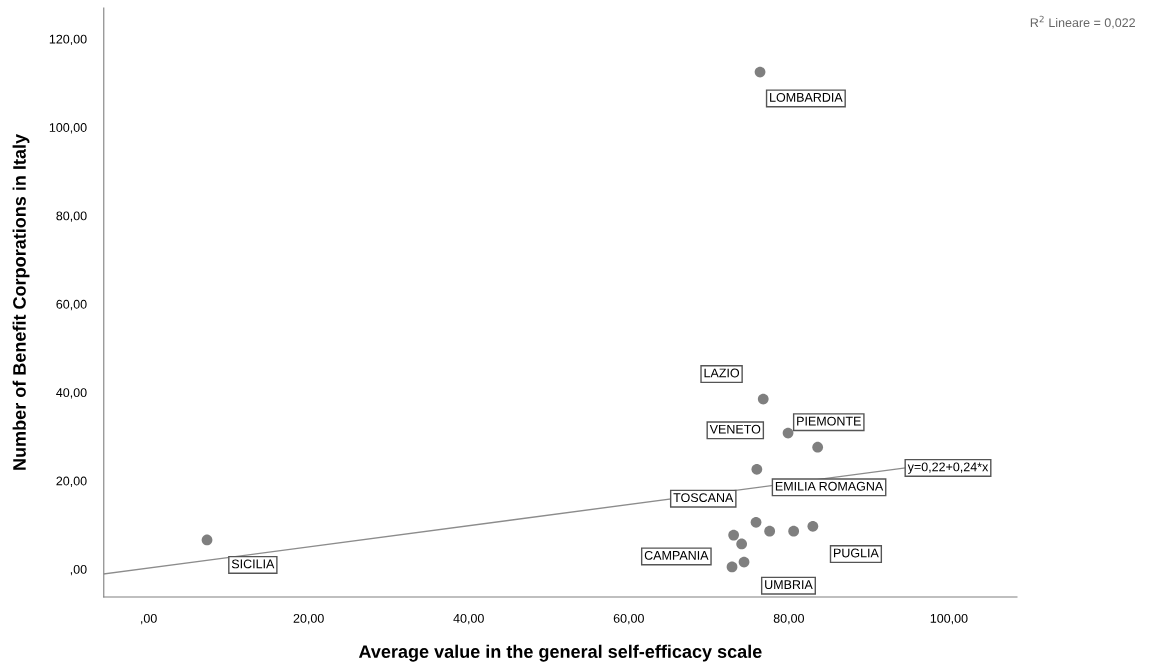 The height and width of the screenshot is (667, 1153). Describe the element at coordinates (21, 302) in the screenshot. I see `y-axis-title: Number of Benefit Corporations in Italy` at that location.